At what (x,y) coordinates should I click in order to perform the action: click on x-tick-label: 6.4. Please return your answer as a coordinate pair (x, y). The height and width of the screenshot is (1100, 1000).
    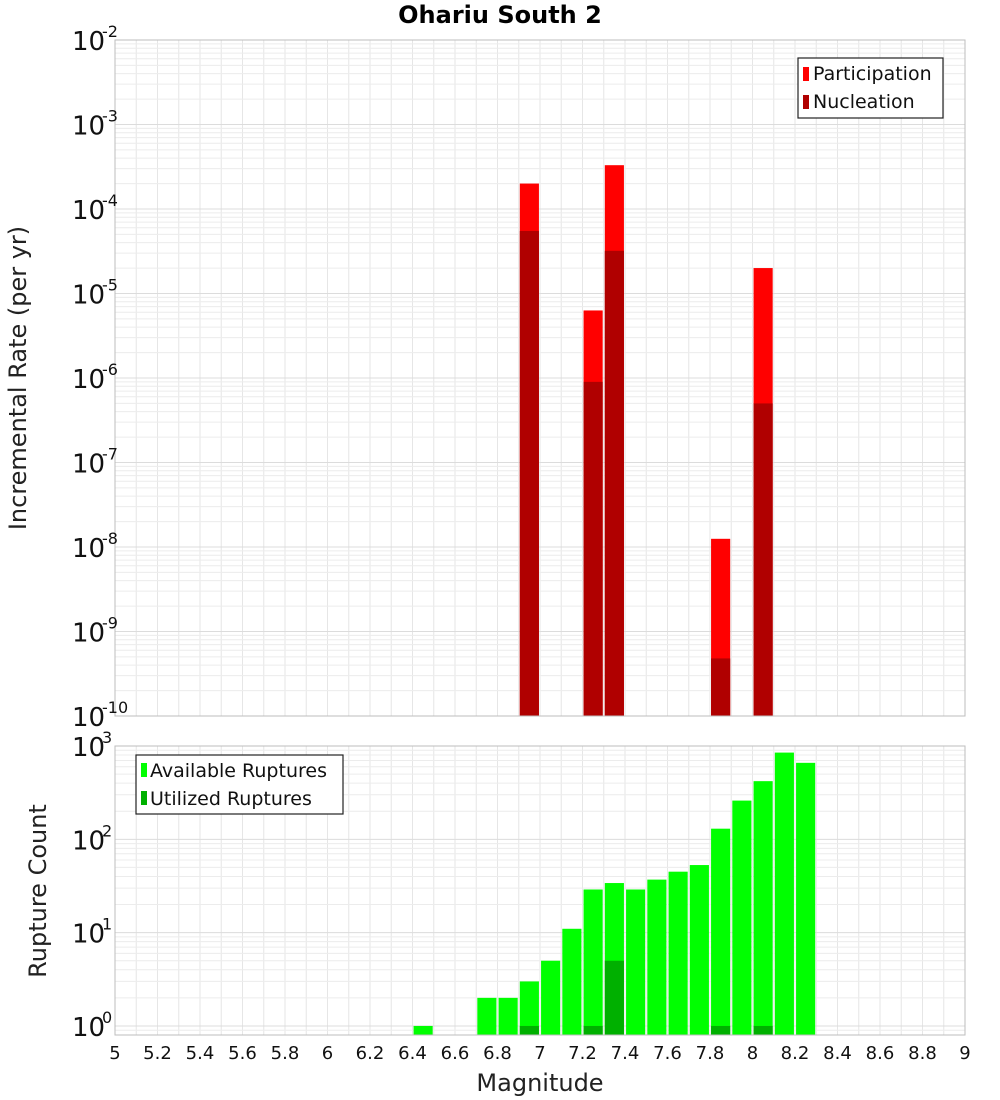
    Looking at the image, I should click on (412, 1053).